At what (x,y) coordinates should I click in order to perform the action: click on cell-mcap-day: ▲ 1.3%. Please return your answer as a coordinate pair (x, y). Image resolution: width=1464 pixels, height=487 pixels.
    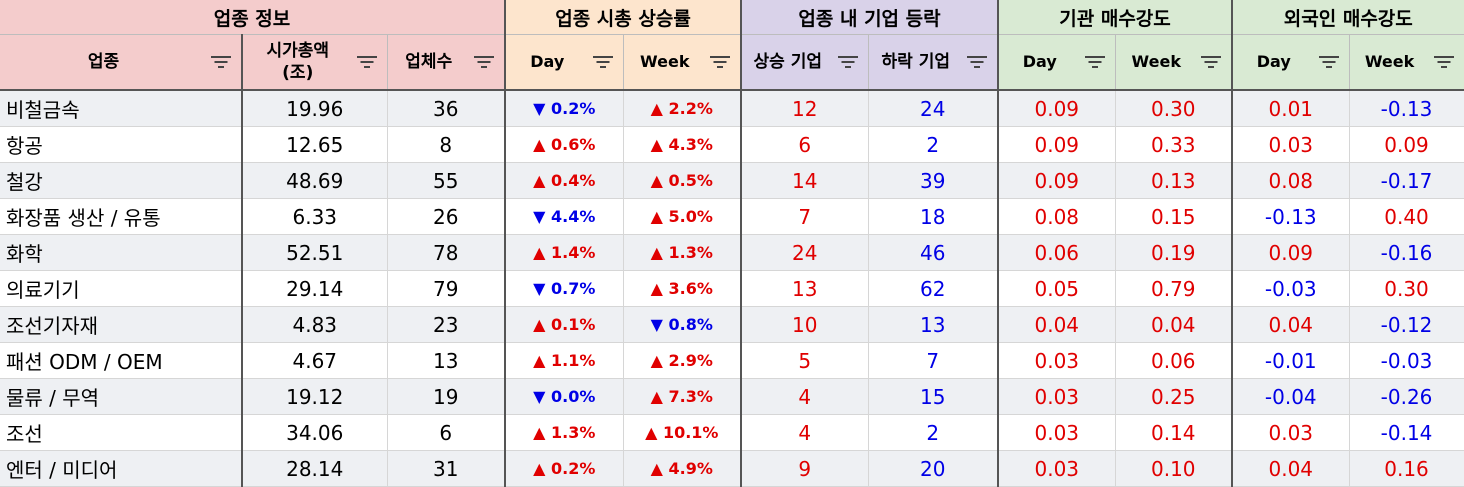
    Looking at the image, I should click on (564, 432).